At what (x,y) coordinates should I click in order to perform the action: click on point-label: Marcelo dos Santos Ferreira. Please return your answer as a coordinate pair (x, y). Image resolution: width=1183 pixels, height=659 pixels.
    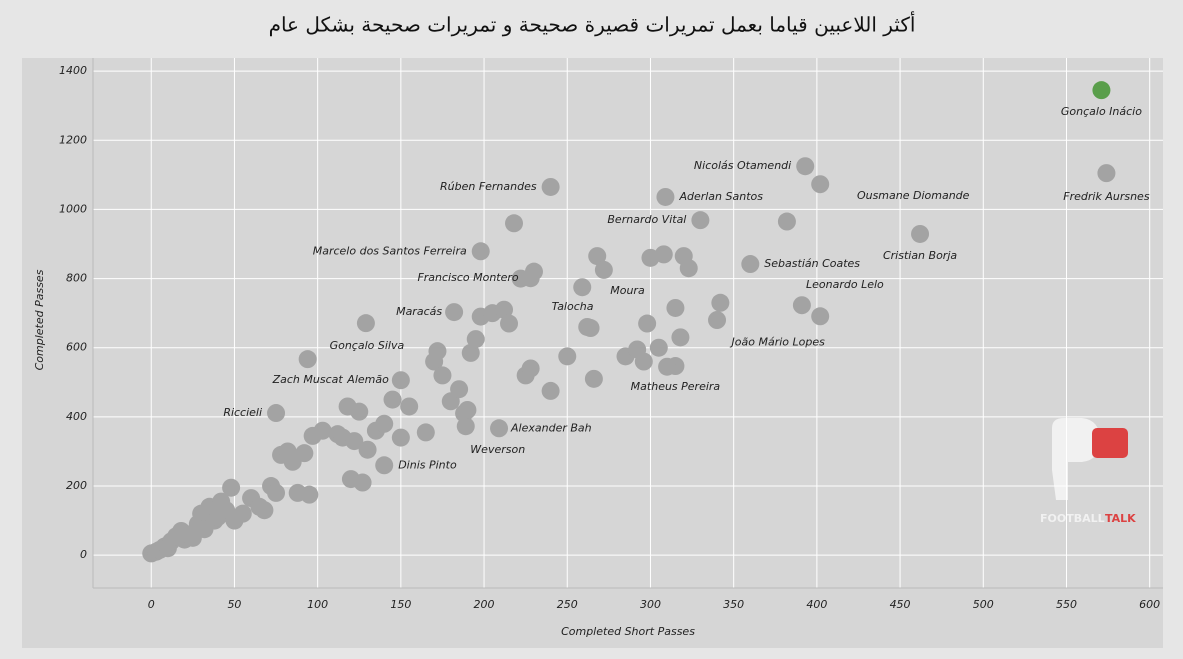
    Looking at the image, I should click on (390, 250).